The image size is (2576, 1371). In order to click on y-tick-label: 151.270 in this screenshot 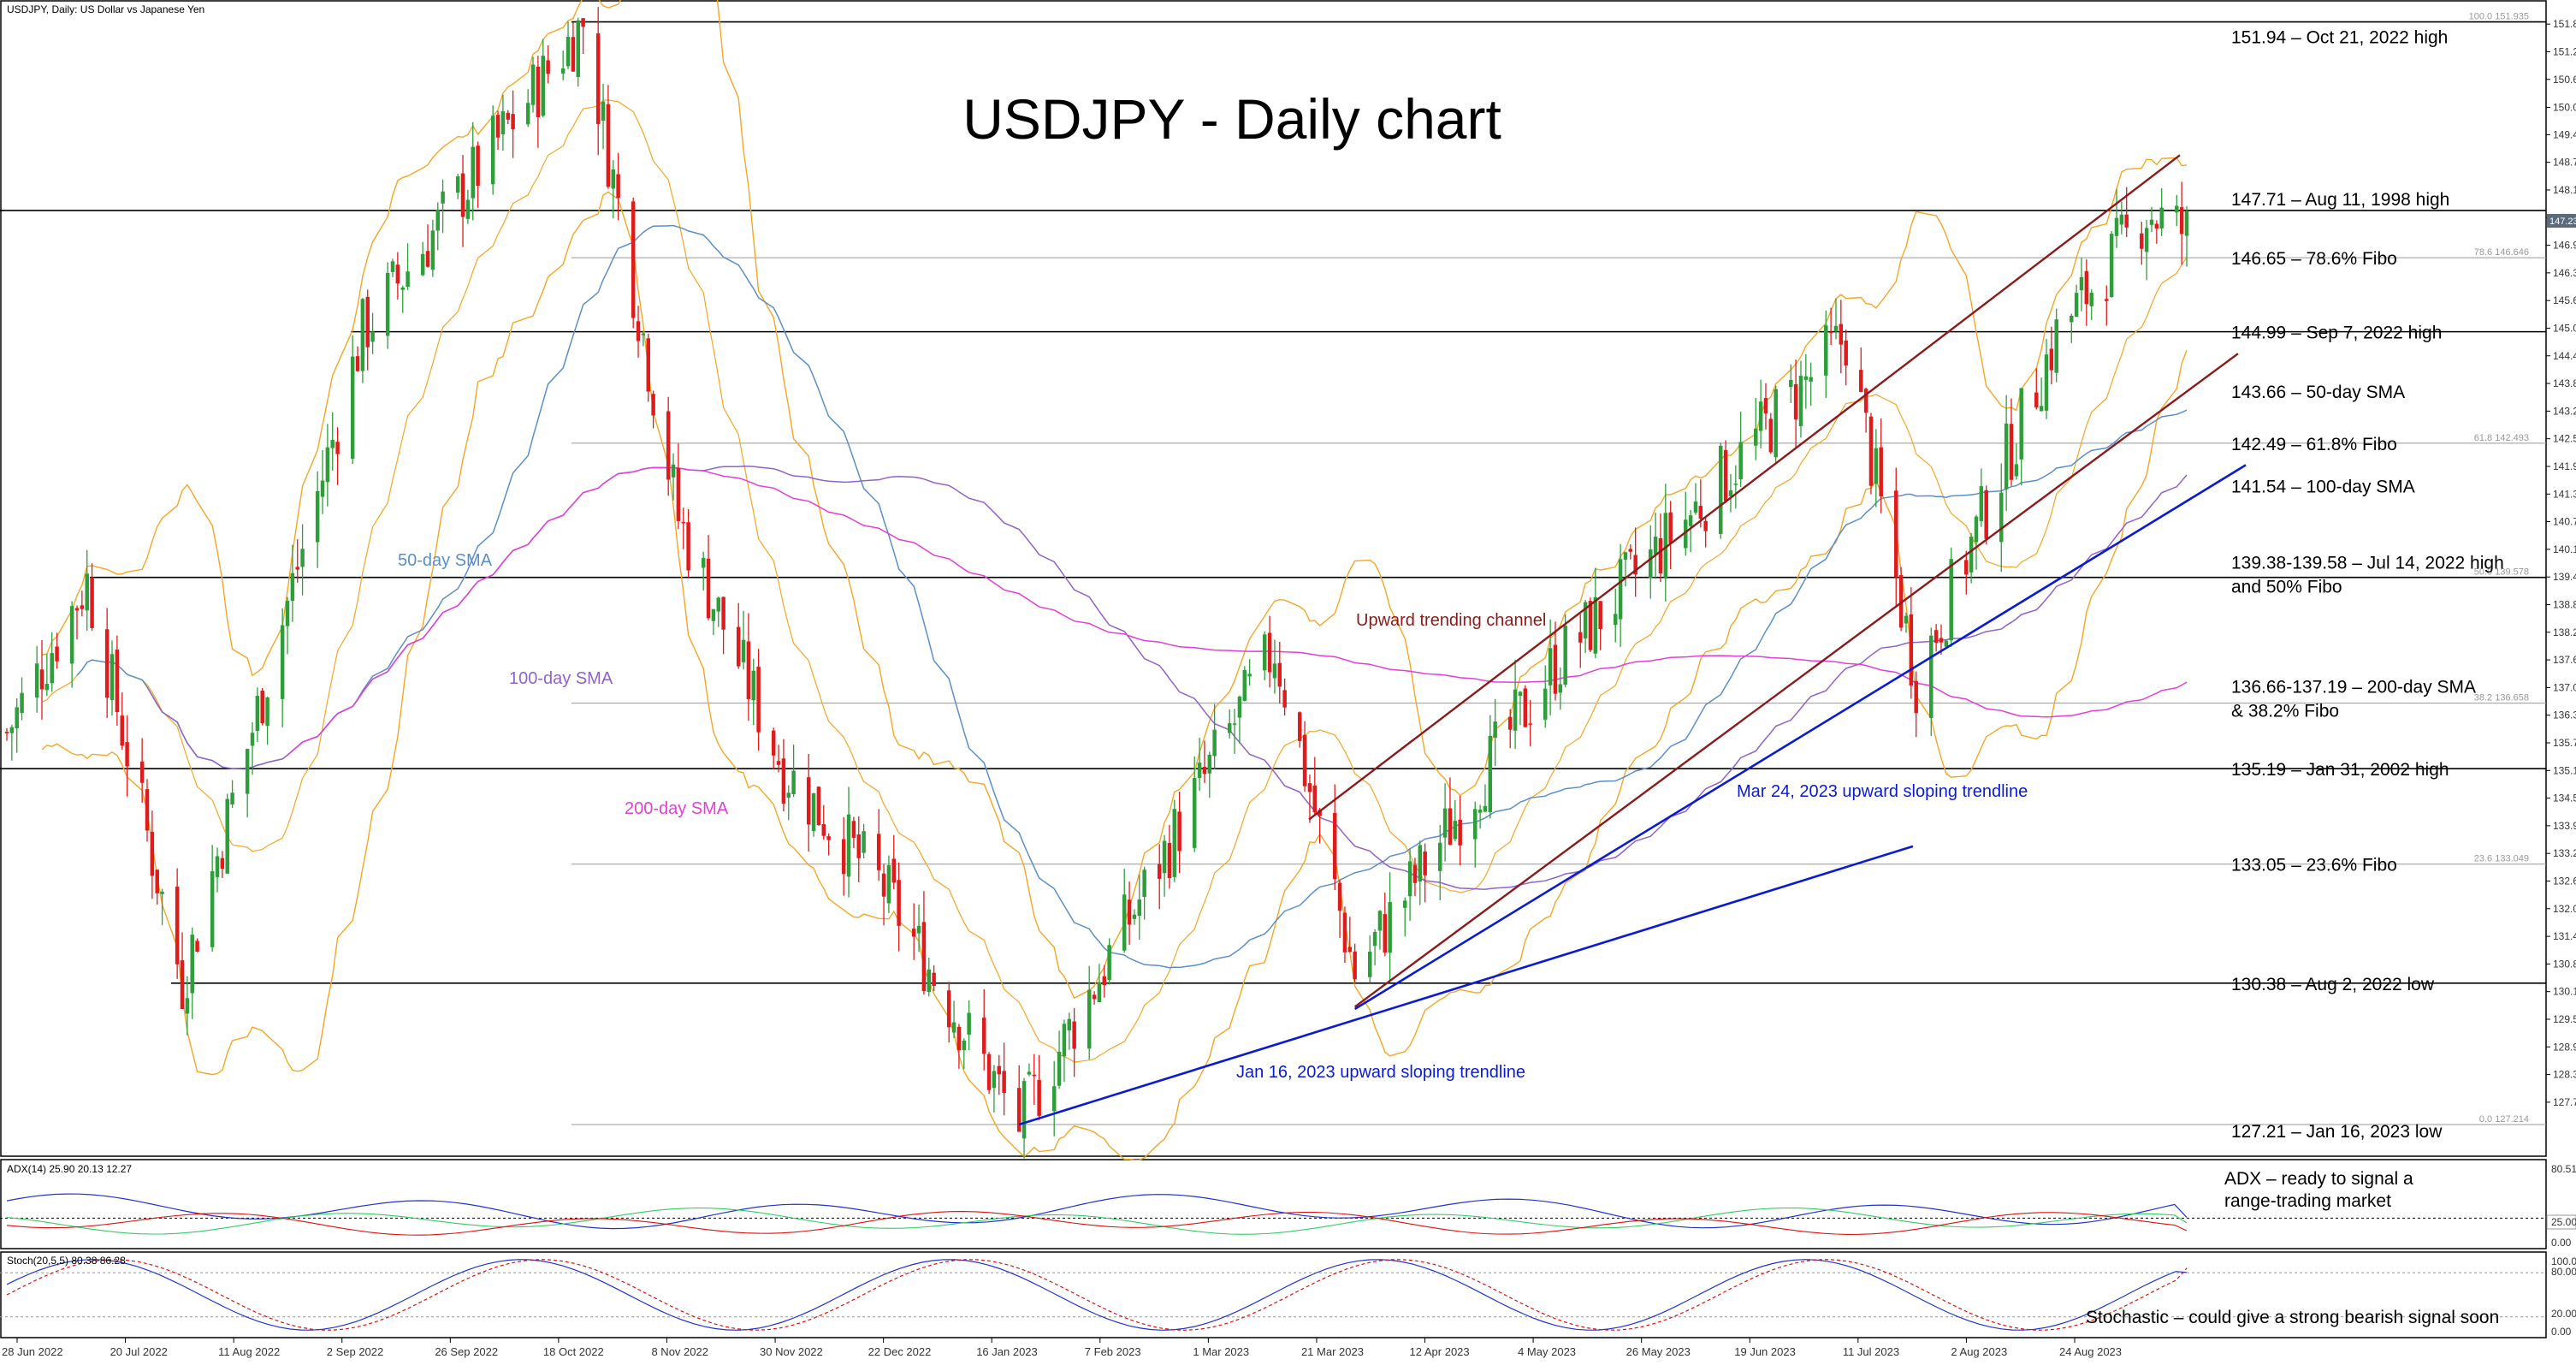, I will do `click(2564, 51)`.